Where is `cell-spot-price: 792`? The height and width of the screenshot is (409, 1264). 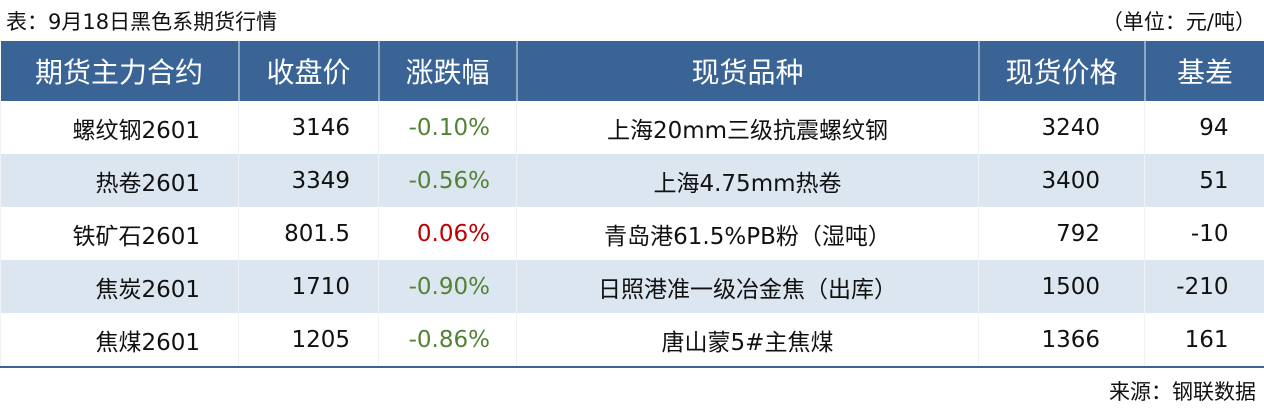
cell-spot-price: 792 is located at coordinates (1061, 233).